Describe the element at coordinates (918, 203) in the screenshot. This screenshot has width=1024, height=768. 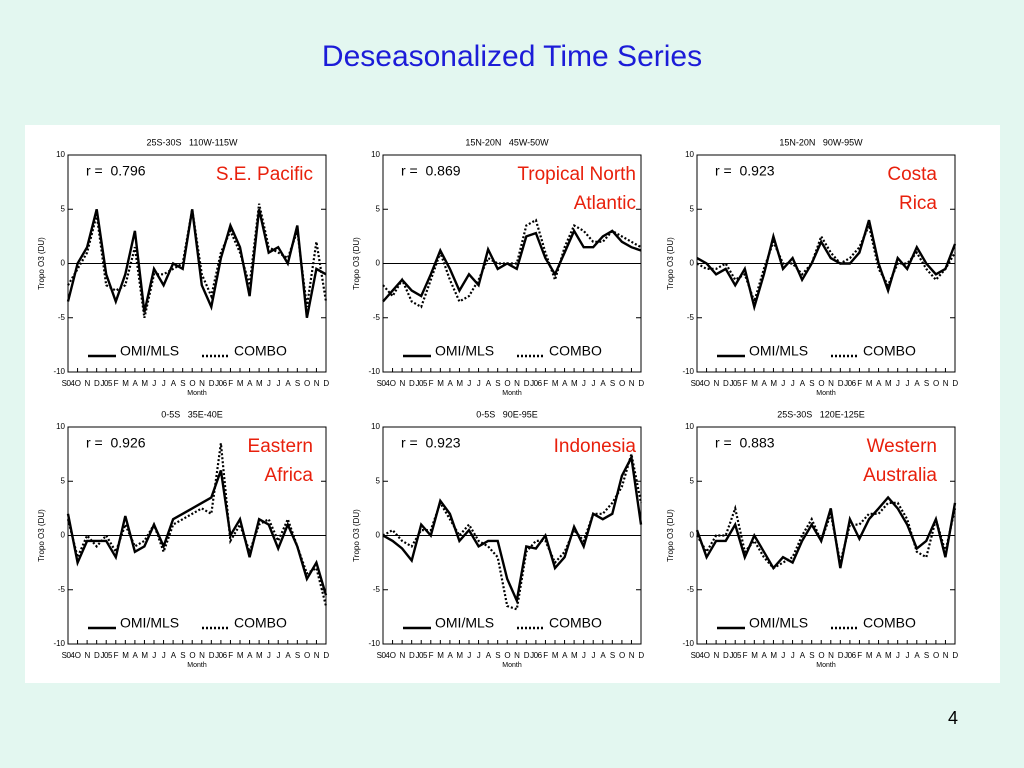
I see `region-label: Rica` at that location.